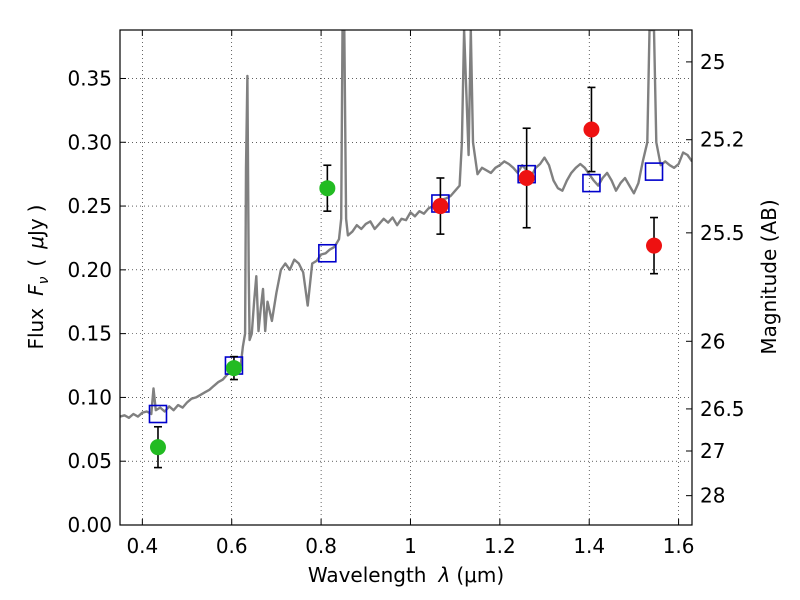 This screenshot has width=800, height=600. I want to click on y2-tick-label: 28, so click(712, 496).